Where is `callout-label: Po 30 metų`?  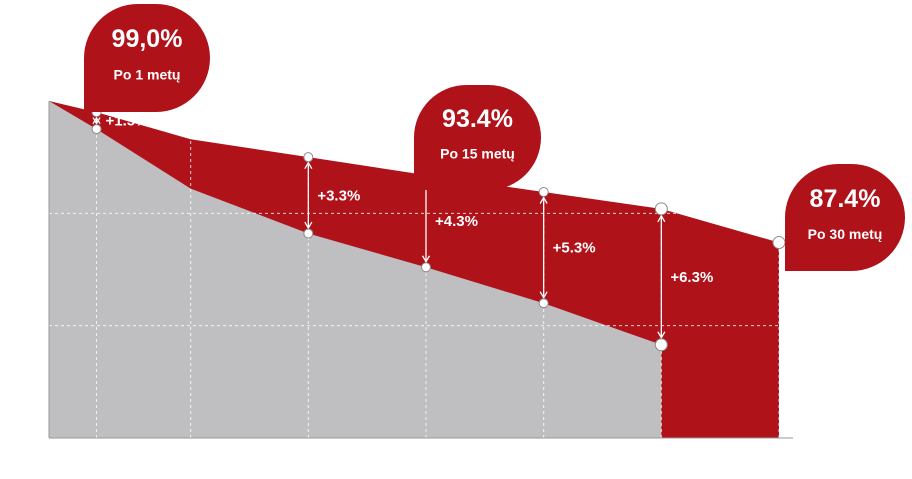 callout-label: Po 30 metų is located at coordinates (845, 234).